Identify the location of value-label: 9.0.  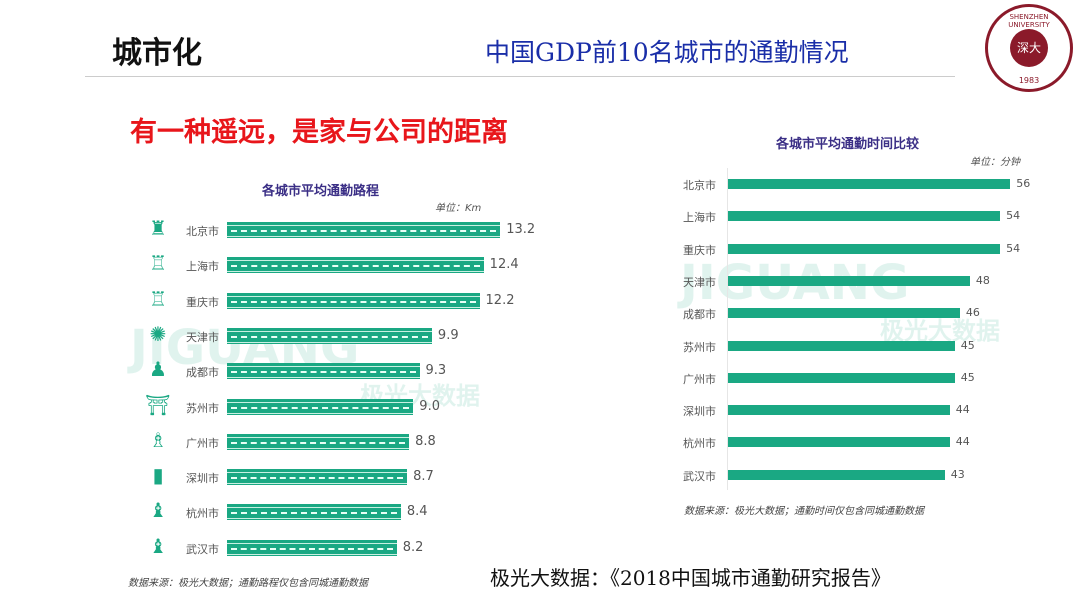
(429, 406).